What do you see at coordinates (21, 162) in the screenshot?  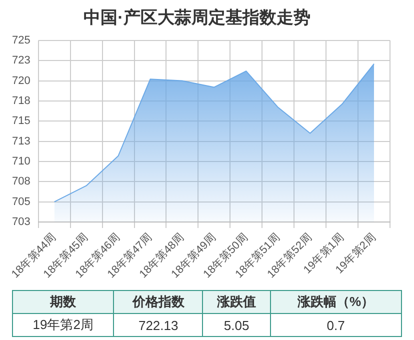 I see `y-tick-label: 710` at bounding box center [21, 162].